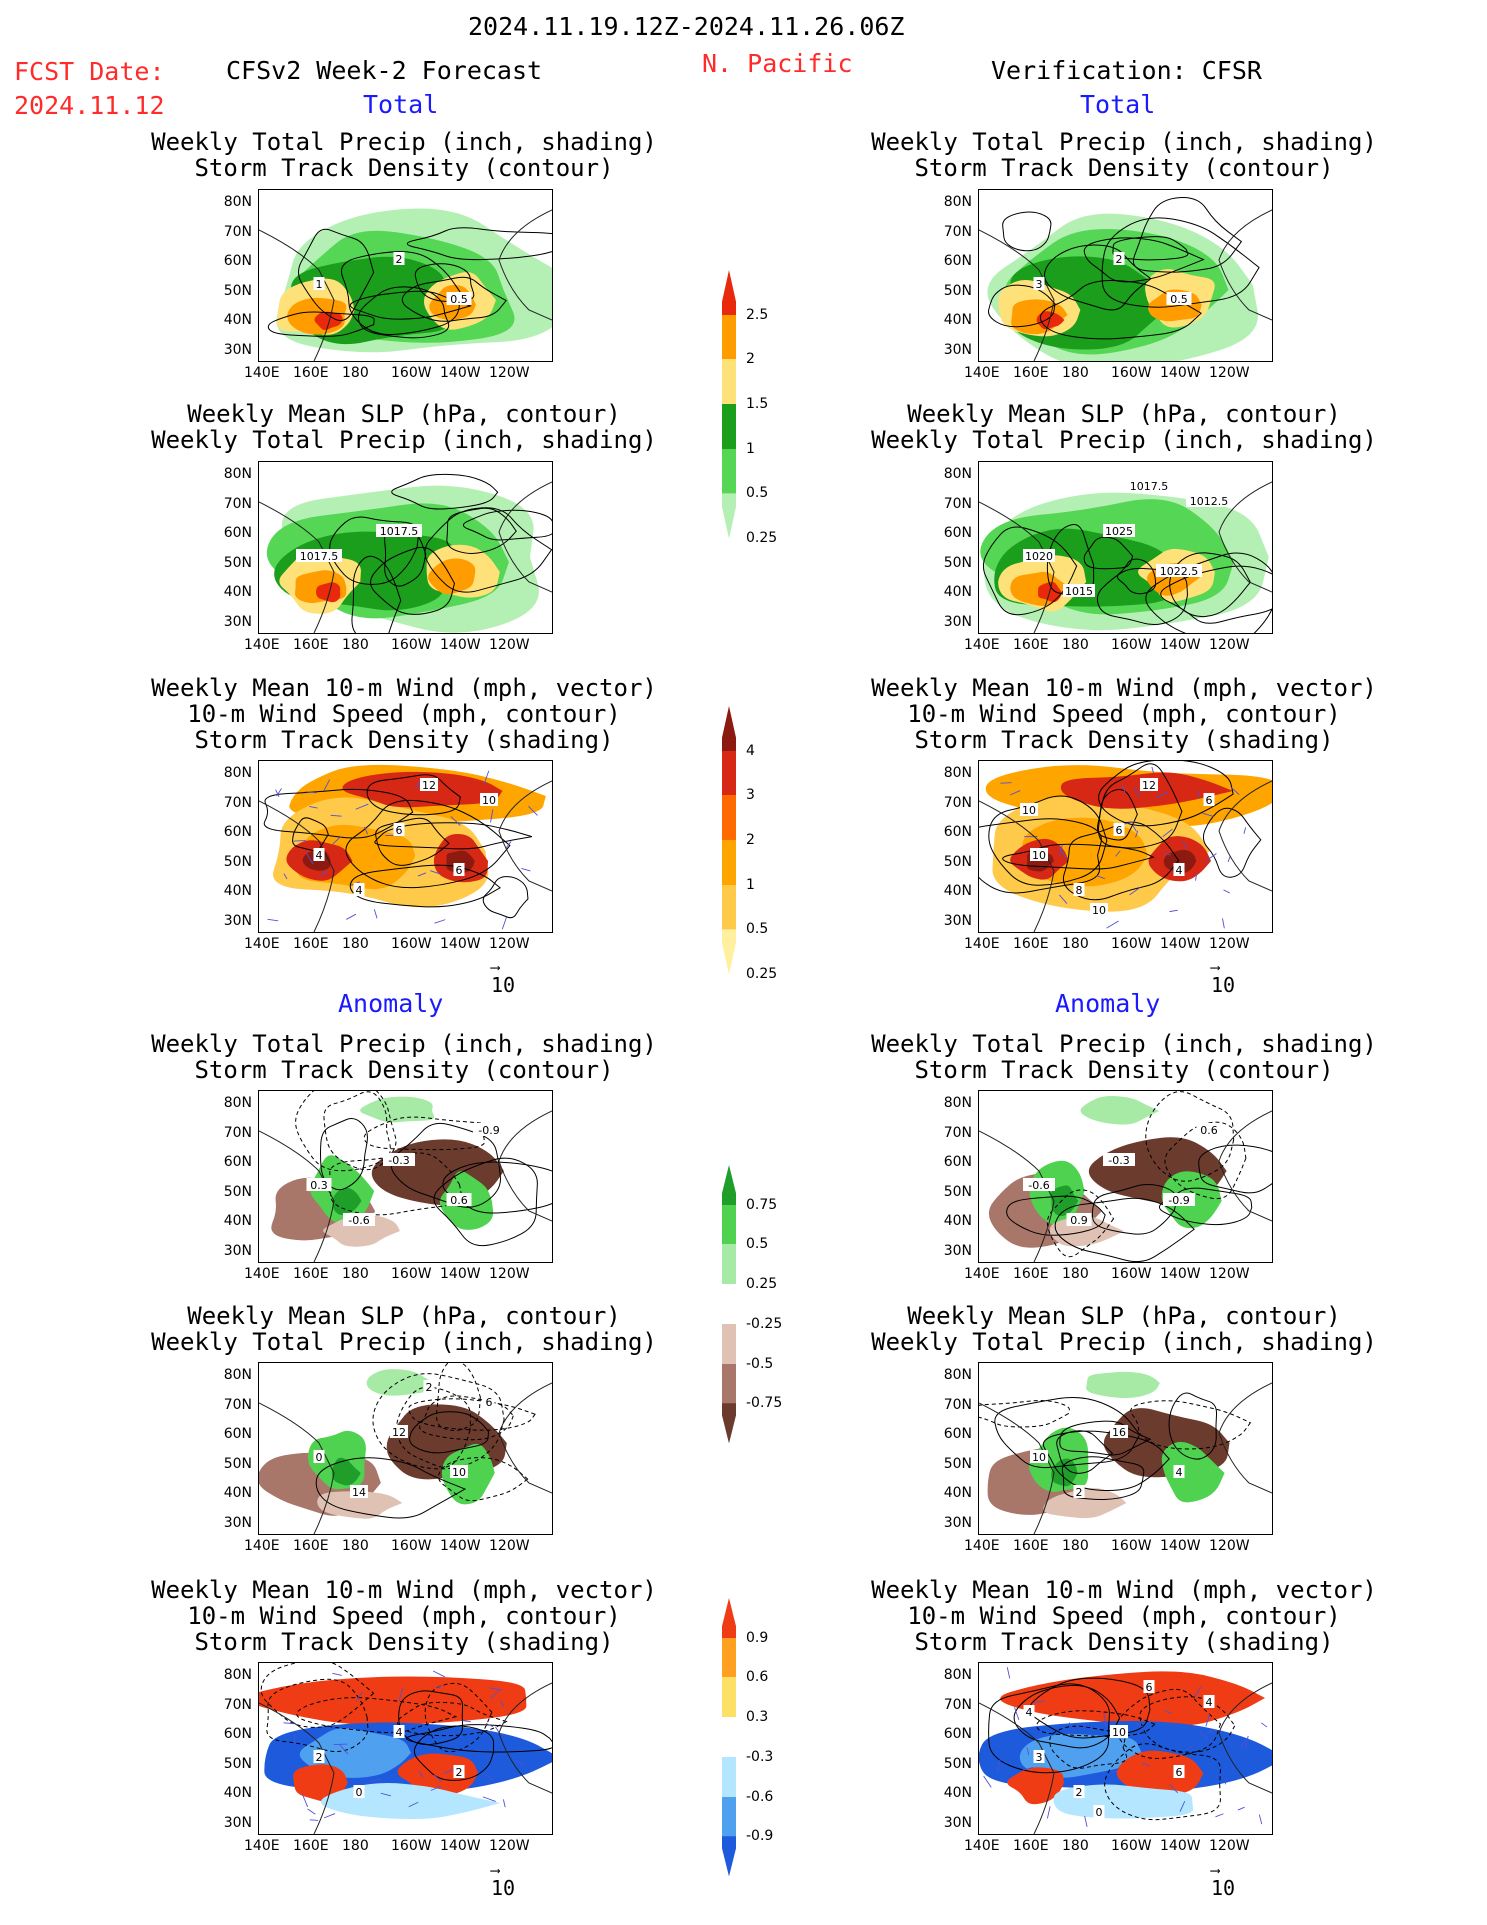 The width and height of the screenshot is (1487, 1925). What do you see at coordinates (404, 1070) in the screenshot?
I see `panel-title-forecast: Storm Track Density (contour)` at bounding box center [404, 1070].